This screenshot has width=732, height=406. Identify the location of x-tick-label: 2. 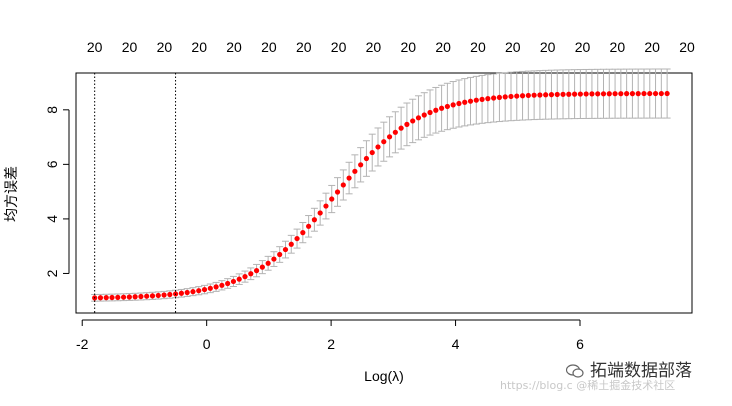
(331, 344).